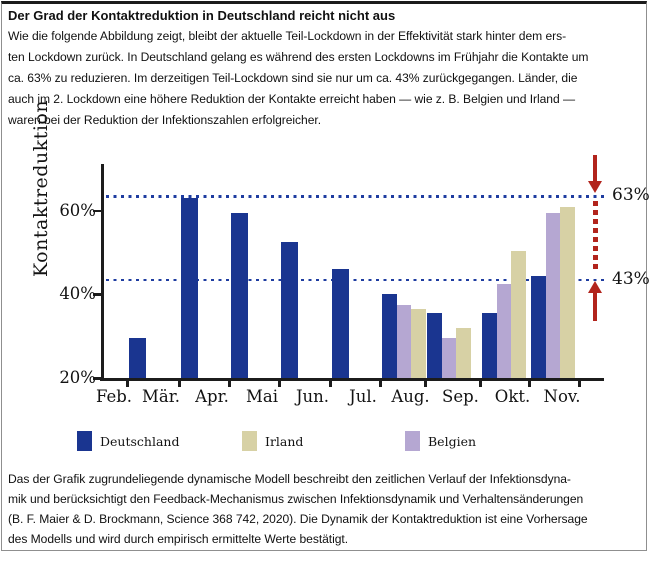 The width and height of the screenshot is (649, 561). I want to click on y-axis-line, so click(102, 272).